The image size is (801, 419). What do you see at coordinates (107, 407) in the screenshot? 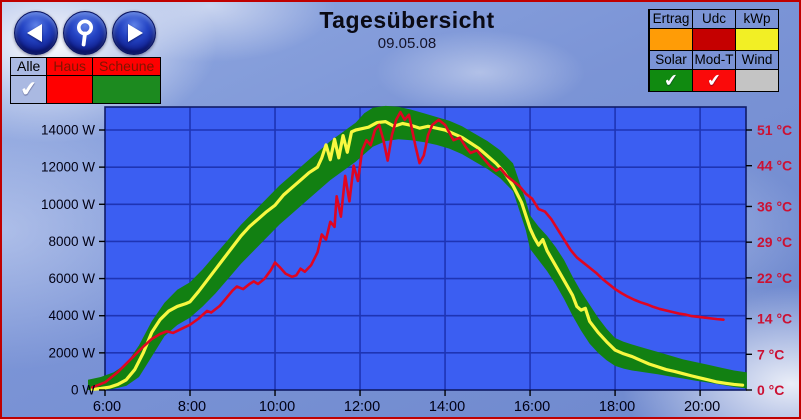
I see `svg-text: 6:00` at bounding box center [107, 407].